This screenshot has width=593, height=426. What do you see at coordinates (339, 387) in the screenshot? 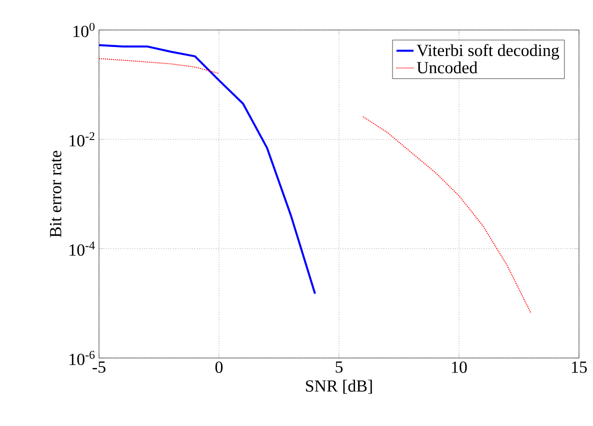
I see `x-axis-title: SNR [dB]` at bounding box center [339, 387].